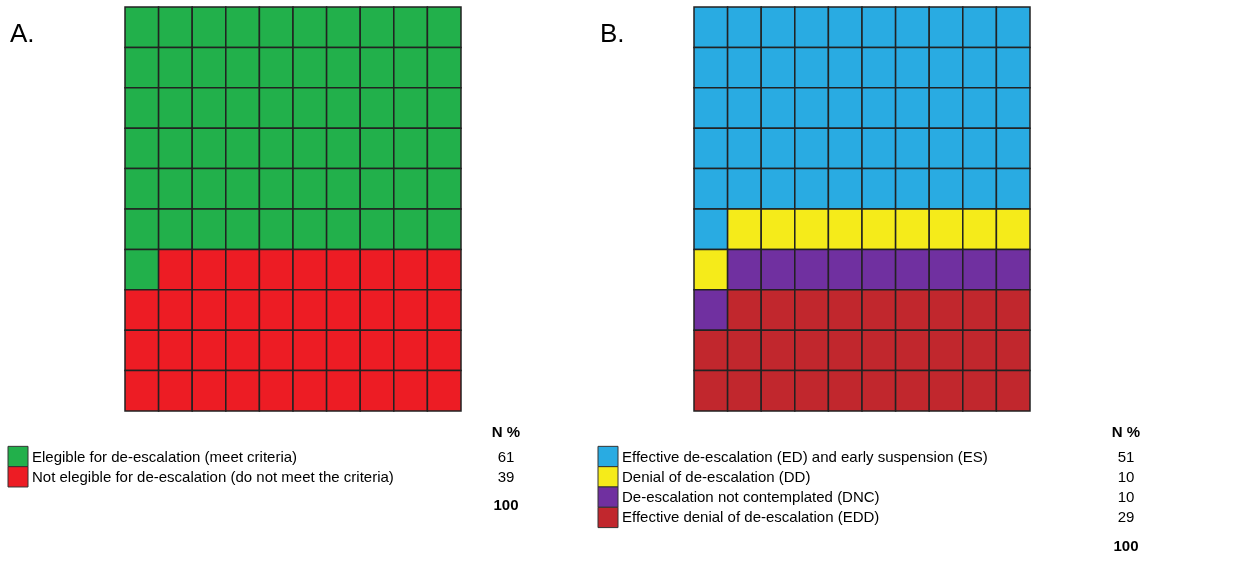  I want to click on category-label: Effective de-escalation (ED) and early suspension (ES), so click(805, 456).